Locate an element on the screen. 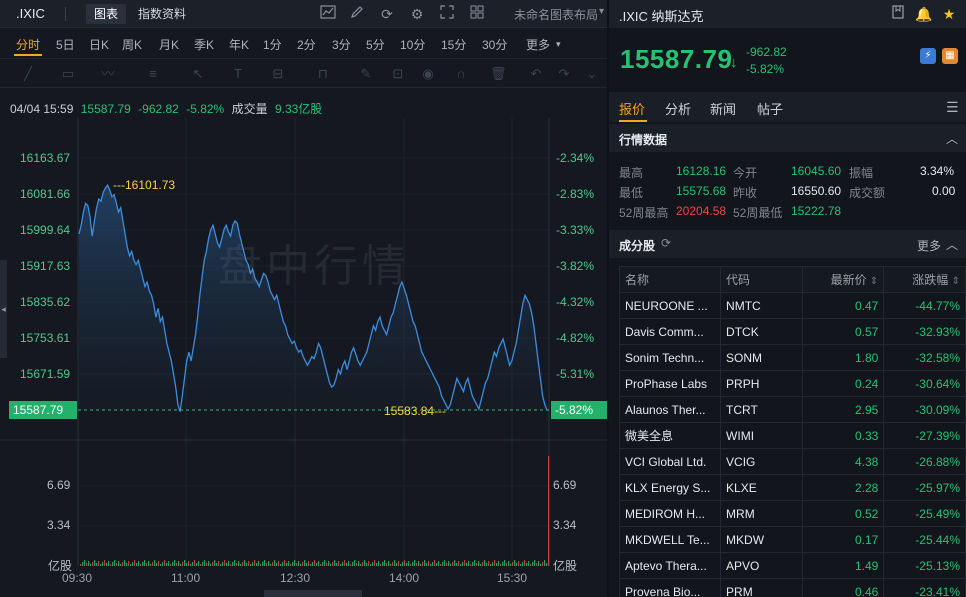 The image size is (966, 597). stock-price: 4.38 is located at coordinates (843, 461).